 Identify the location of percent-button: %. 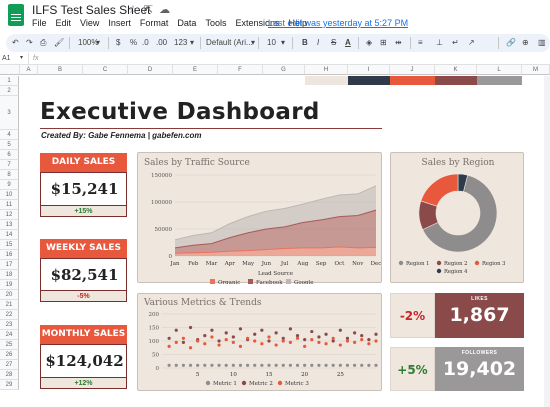
(134, 42).